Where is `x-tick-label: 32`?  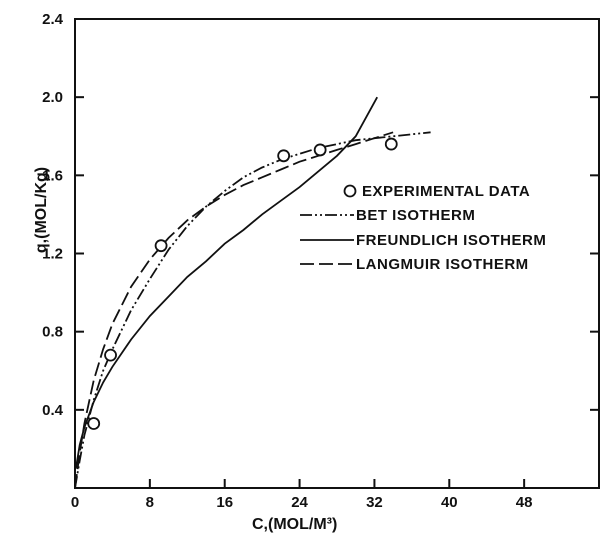
x-tick-label: 32 is located at coordinates (374, 502).